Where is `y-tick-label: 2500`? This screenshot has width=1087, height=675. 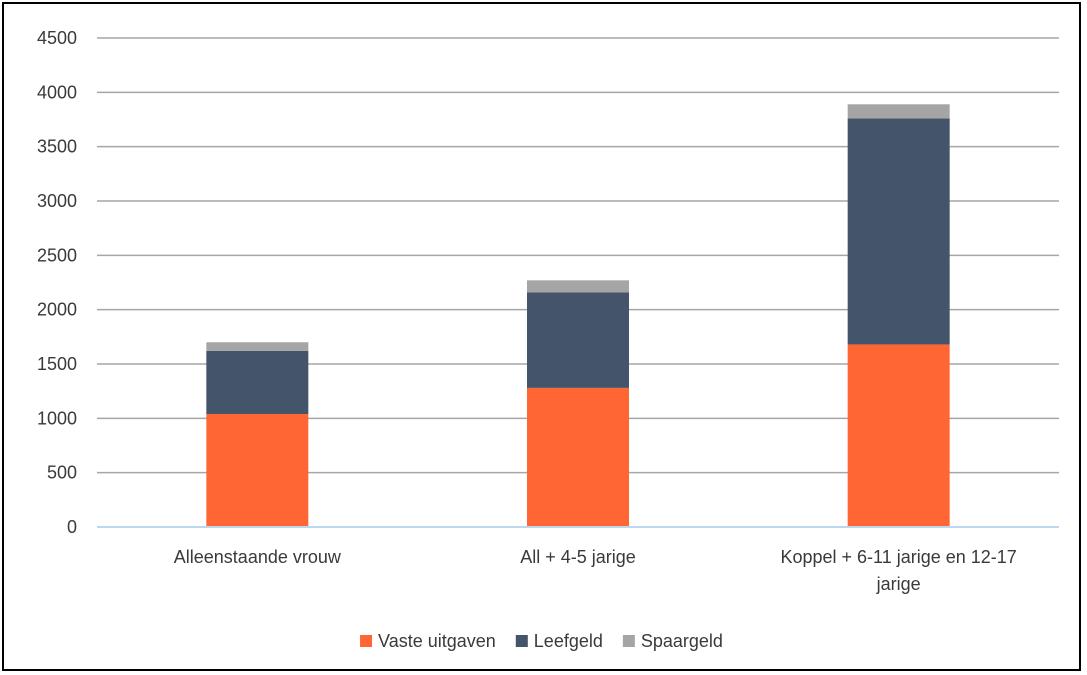 y-tick-label: 2500 is located at coordinates (57, 255).